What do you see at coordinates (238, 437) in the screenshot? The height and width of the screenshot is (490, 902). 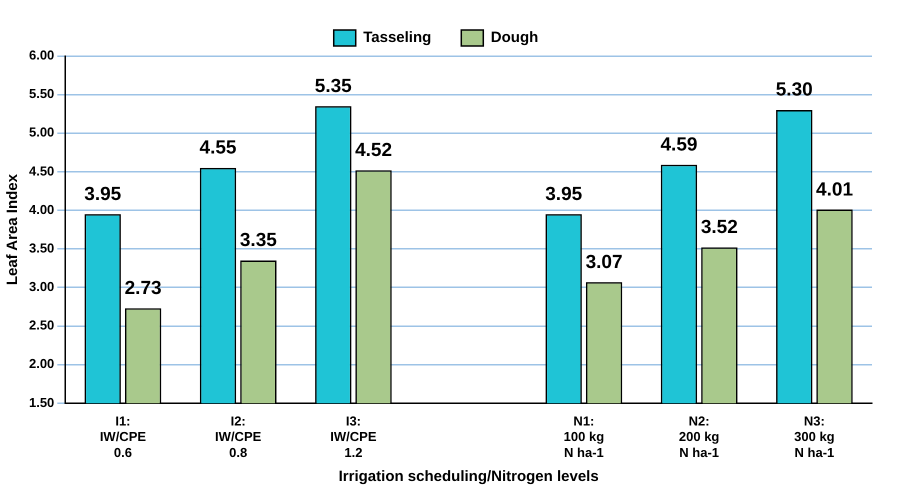 I see `x-tick-label: I2: IW/CPE 0.8` at bounding box center [238, 437].